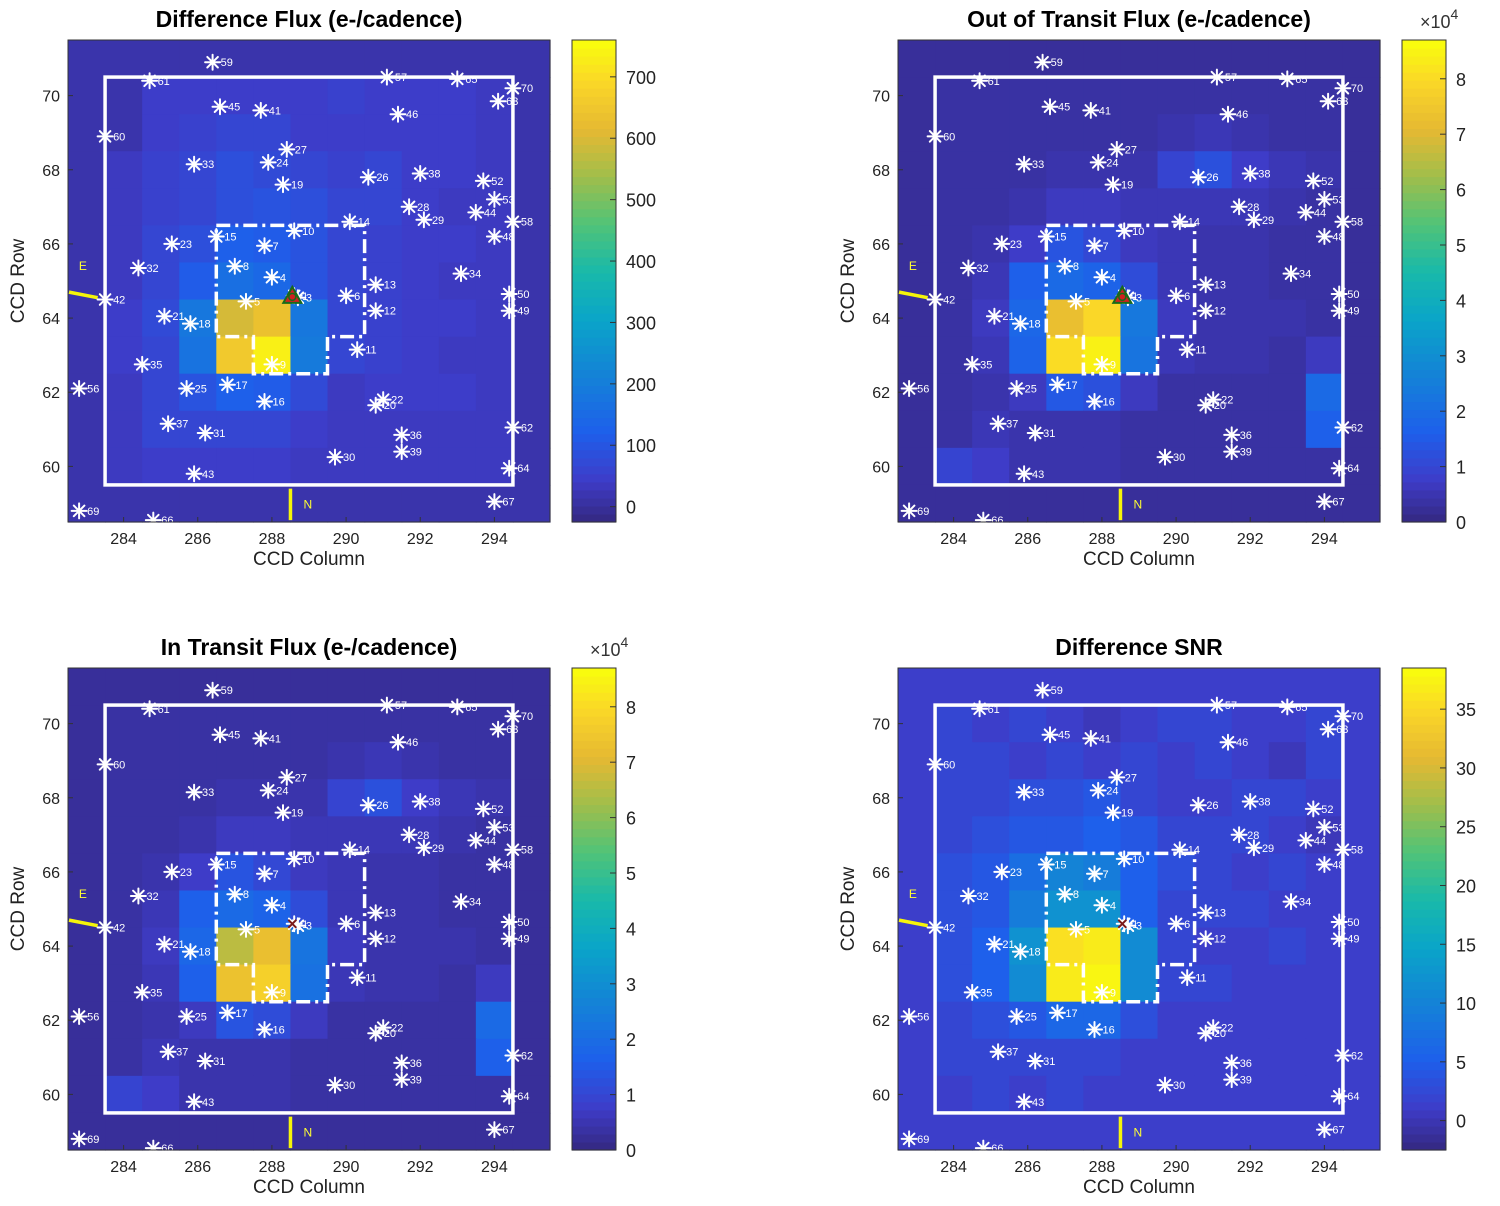 The height and width of the screenshot is (1206, 1500). I want to click on star-label: 67, so click(1338, 503).